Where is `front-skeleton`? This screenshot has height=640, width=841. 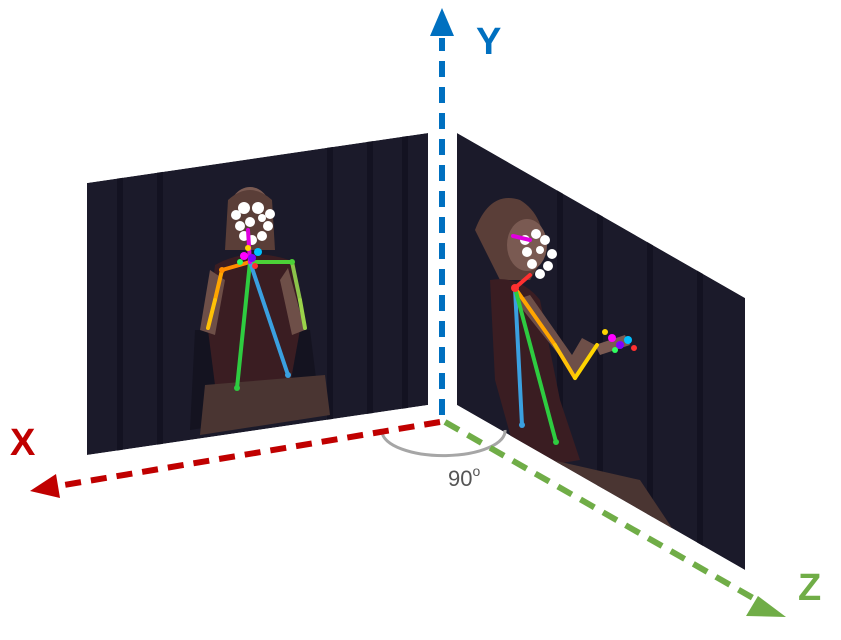 front-skeleton is located at coordinates (256, 309).